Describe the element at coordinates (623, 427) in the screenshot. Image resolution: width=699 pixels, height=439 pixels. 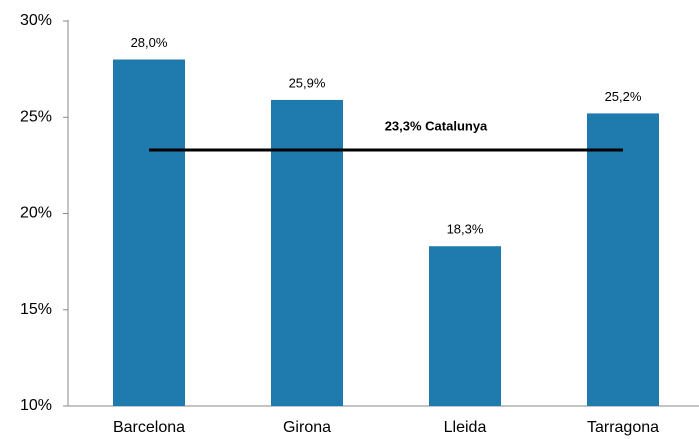
I see `x-tick-label: Tarragona` at that location.